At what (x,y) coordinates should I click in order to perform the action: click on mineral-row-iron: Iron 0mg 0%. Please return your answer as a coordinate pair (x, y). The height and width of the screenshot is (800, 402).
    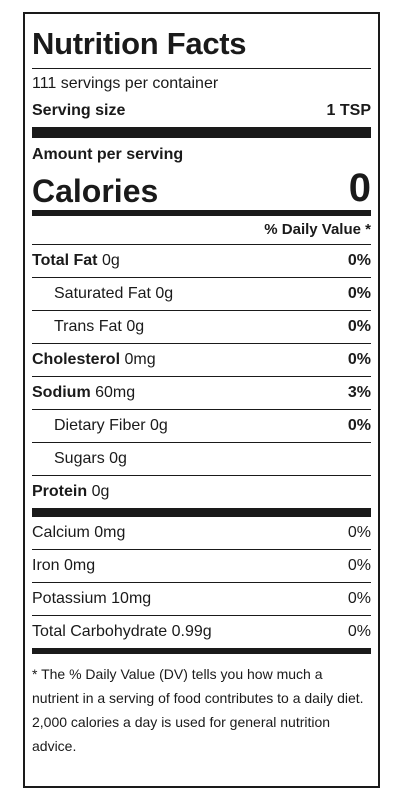
    Looking at the image, I should click on (201, 565).